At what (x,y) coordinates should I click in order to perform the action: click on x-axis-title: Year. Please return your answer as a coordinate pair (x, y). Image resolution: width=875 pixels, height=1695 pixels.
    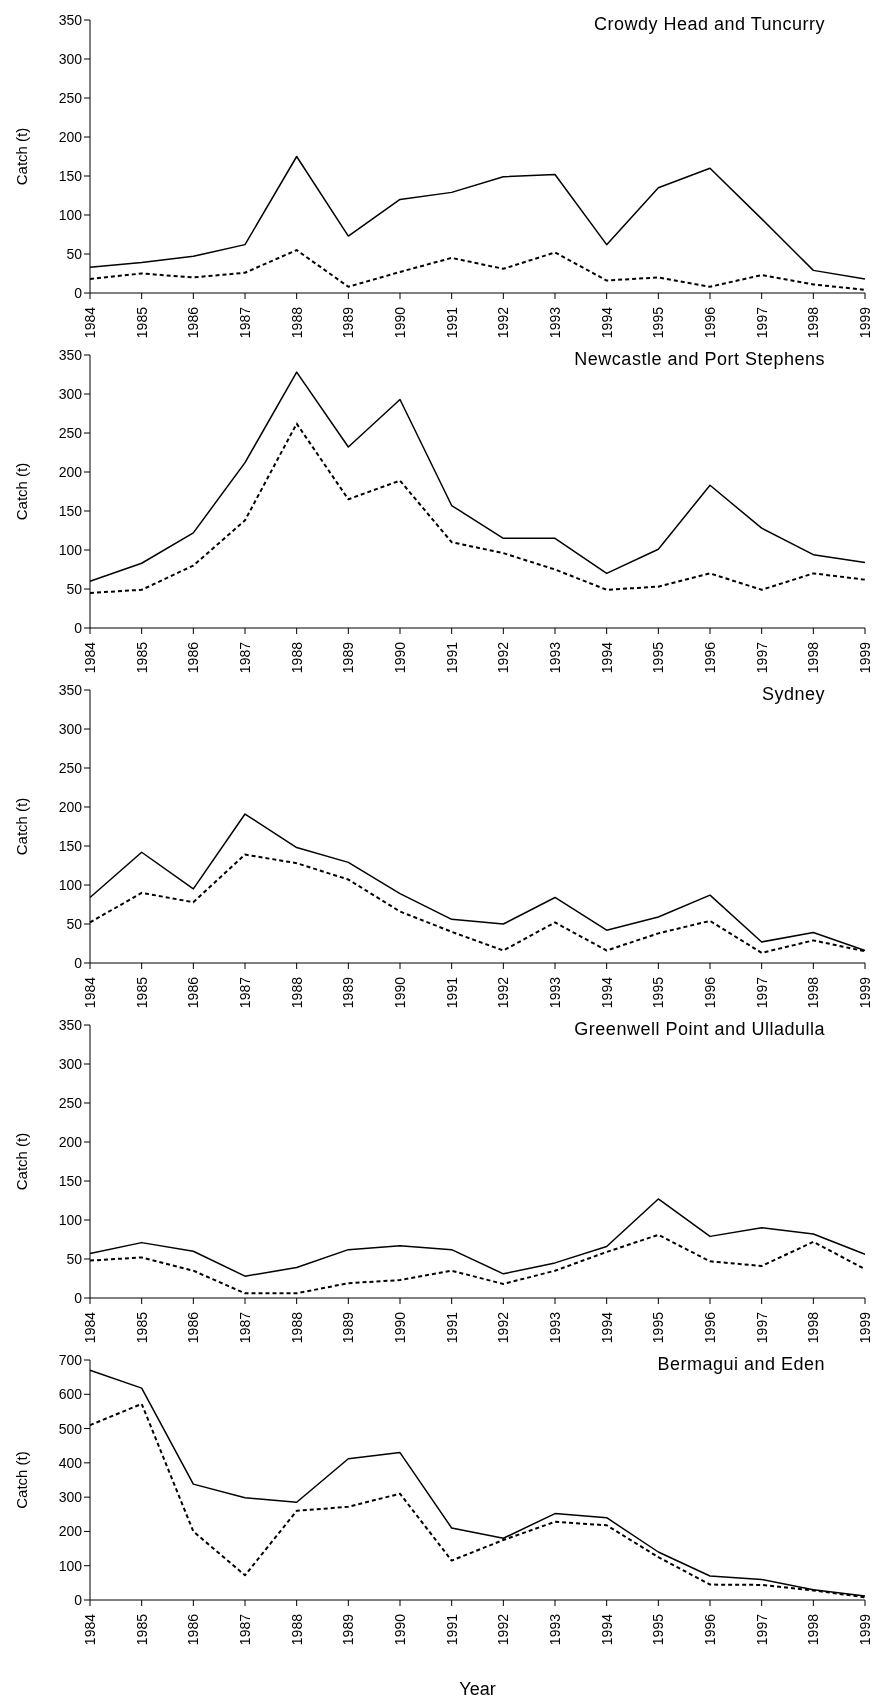
    Looking at the image, I should click on (477, 1687).